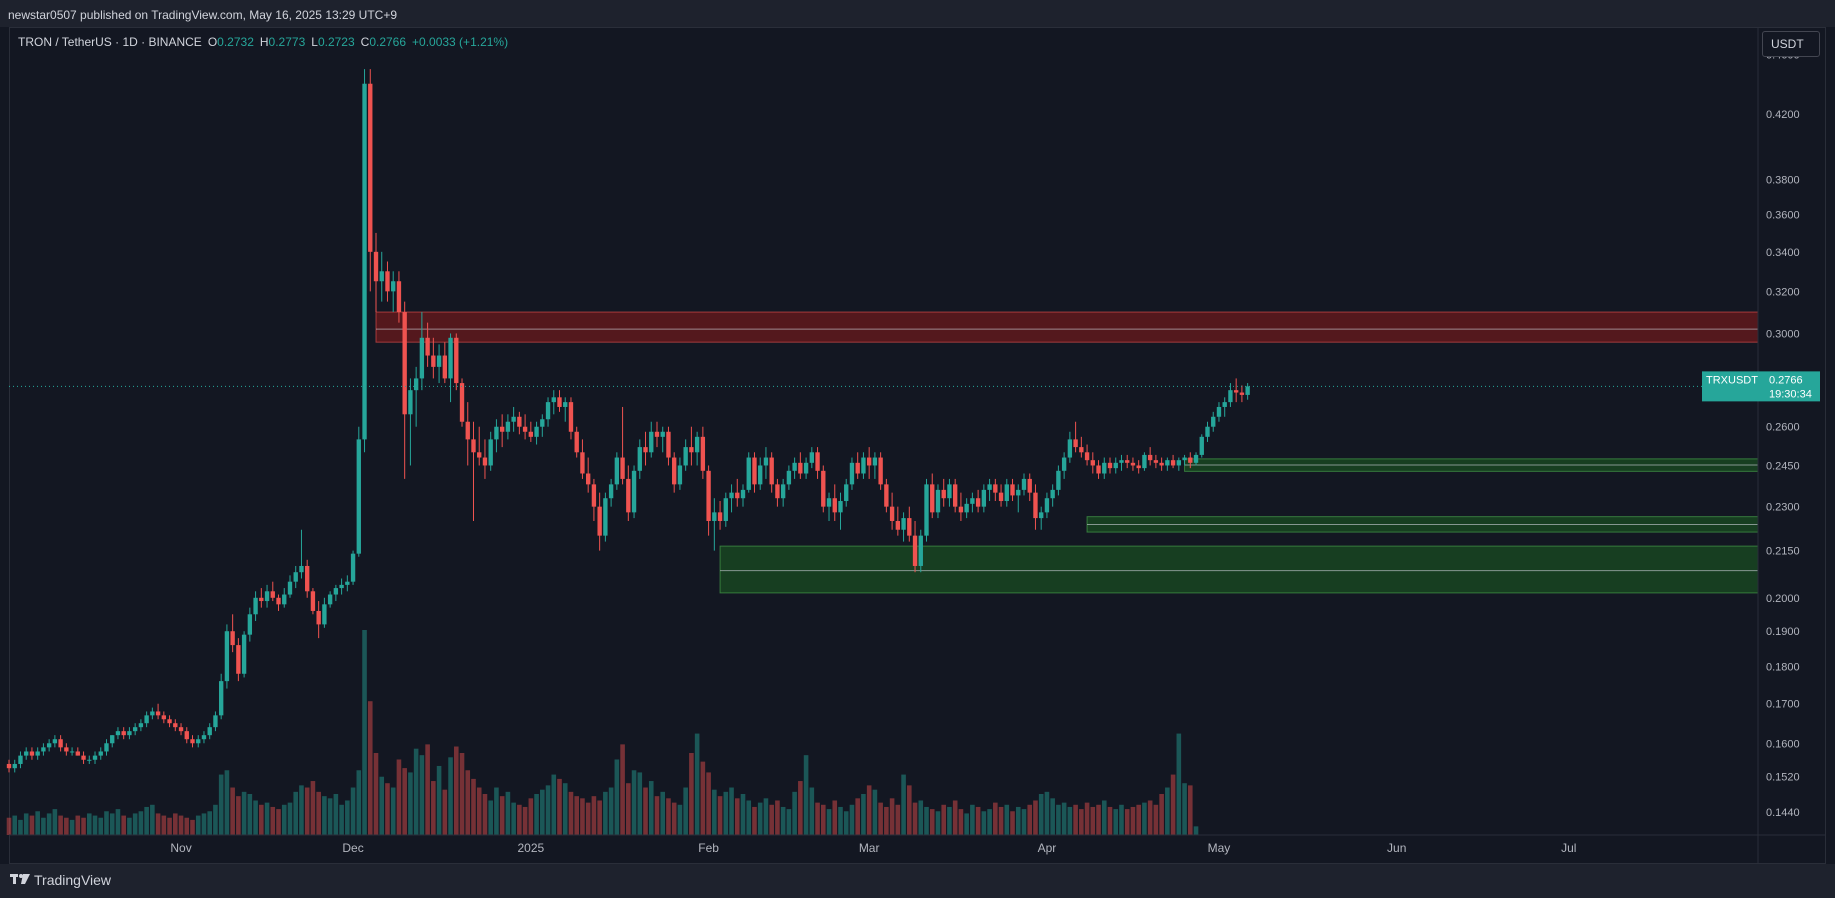 This screenshot has height=898, width=1835. What do you see at coordinates (917, 881) in the screenshot?
I see `footer-bar` at bounding box center [917, 881].